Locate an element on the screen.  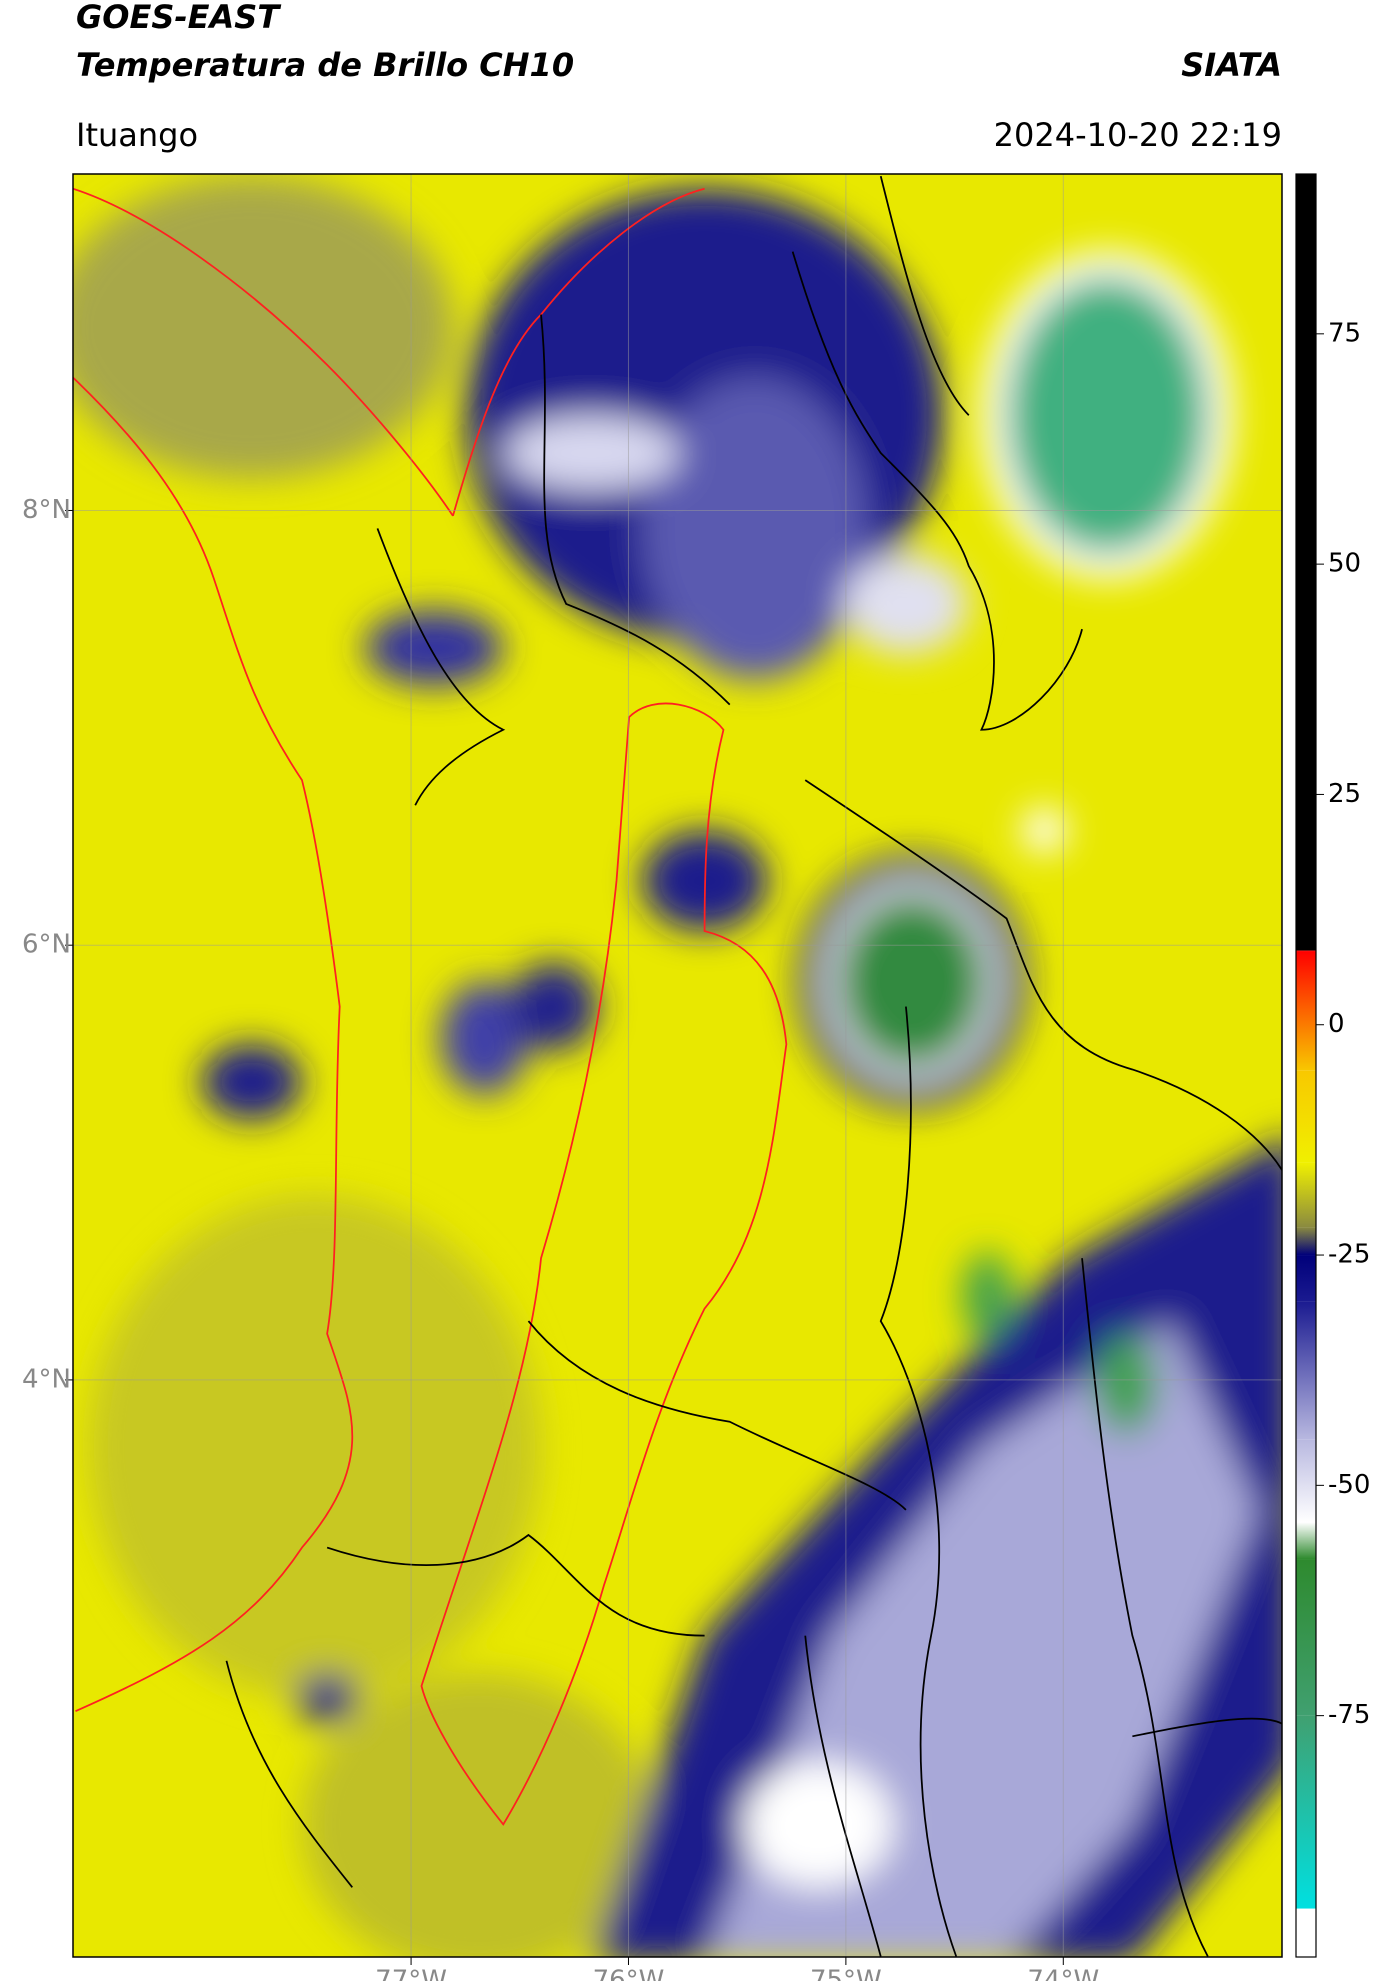
colorbar-tick-label: -25 is located at coordinates (1349, 1255).